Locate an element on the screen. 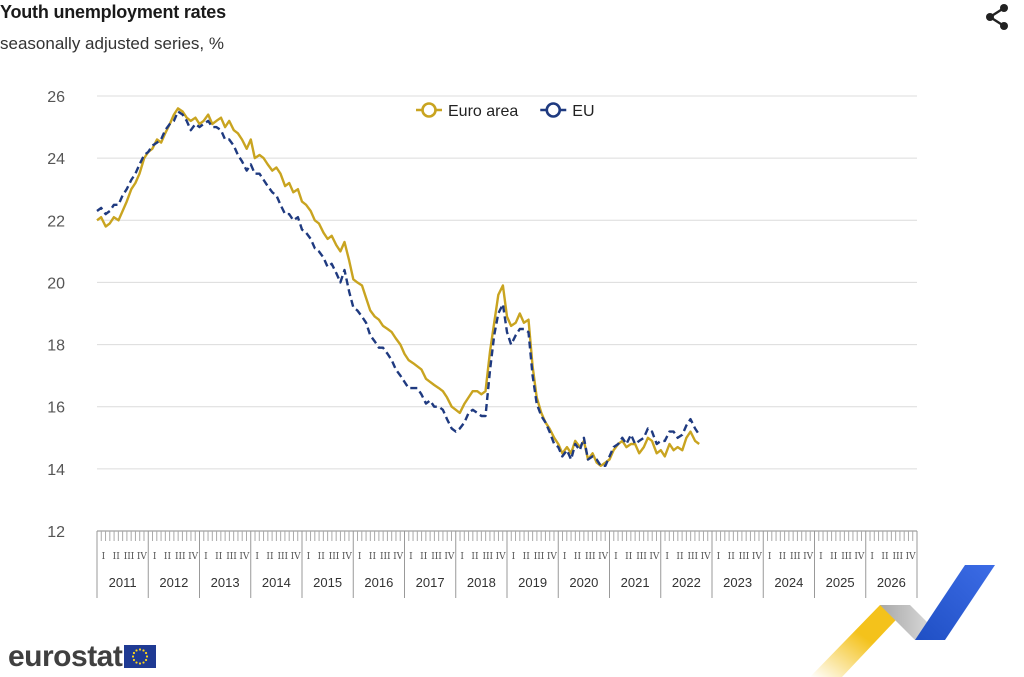 The width and height of the screenshot is (1024, 677). legend-label: Euro area is located at coordinates (483, 111).